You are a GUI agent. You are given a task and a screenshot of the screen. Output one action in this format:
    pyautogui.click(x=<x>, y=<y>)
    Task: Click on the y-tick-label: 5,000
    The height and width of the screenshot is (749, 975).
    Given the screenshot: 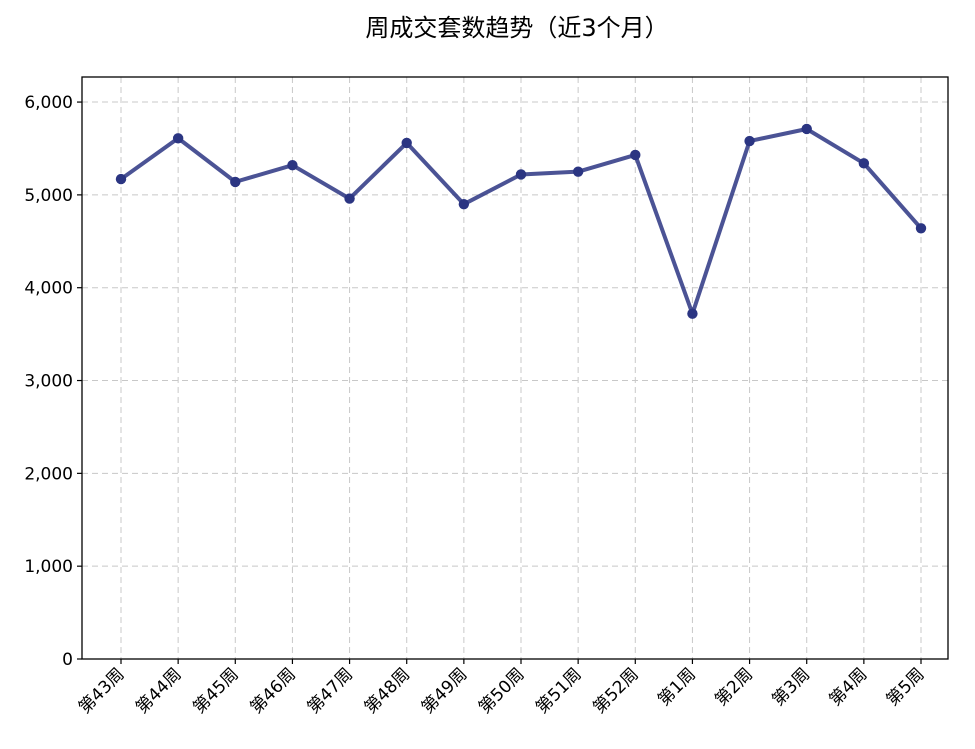 What is the action you would take?
    pyautogui.click(x=48, y=196)
    